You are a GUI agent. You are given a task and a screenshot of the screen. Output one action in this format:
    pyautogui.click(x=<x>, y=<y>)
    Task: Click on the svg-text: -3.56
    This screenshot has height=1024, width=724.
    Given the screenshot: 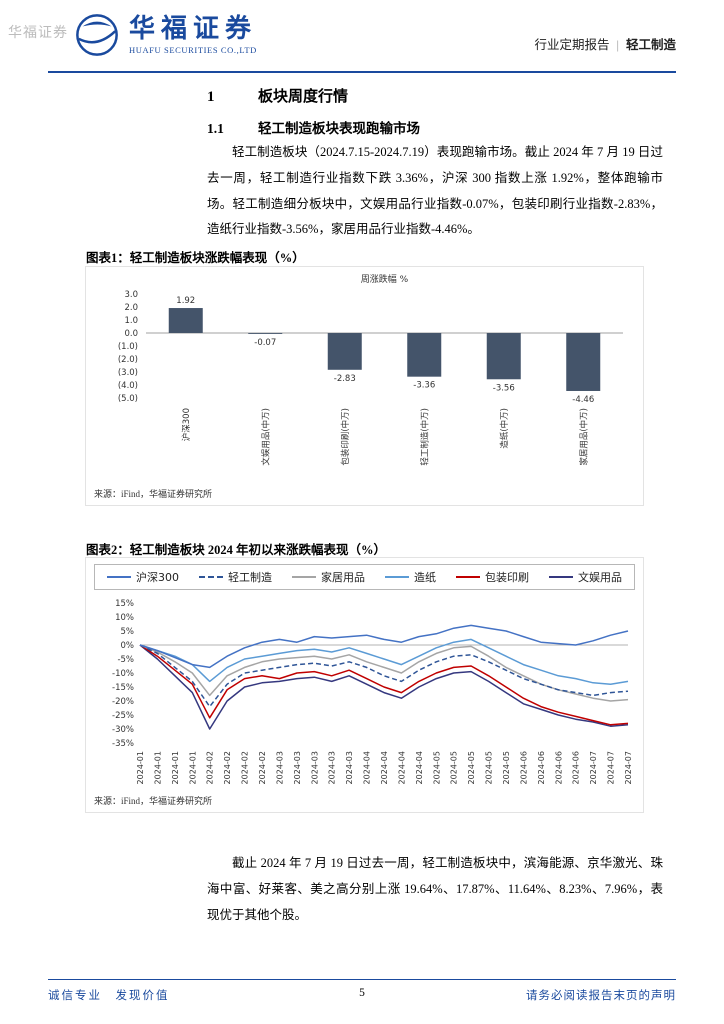 What is the action you would take?
    pyautogui.click(x=504, y=388)
    